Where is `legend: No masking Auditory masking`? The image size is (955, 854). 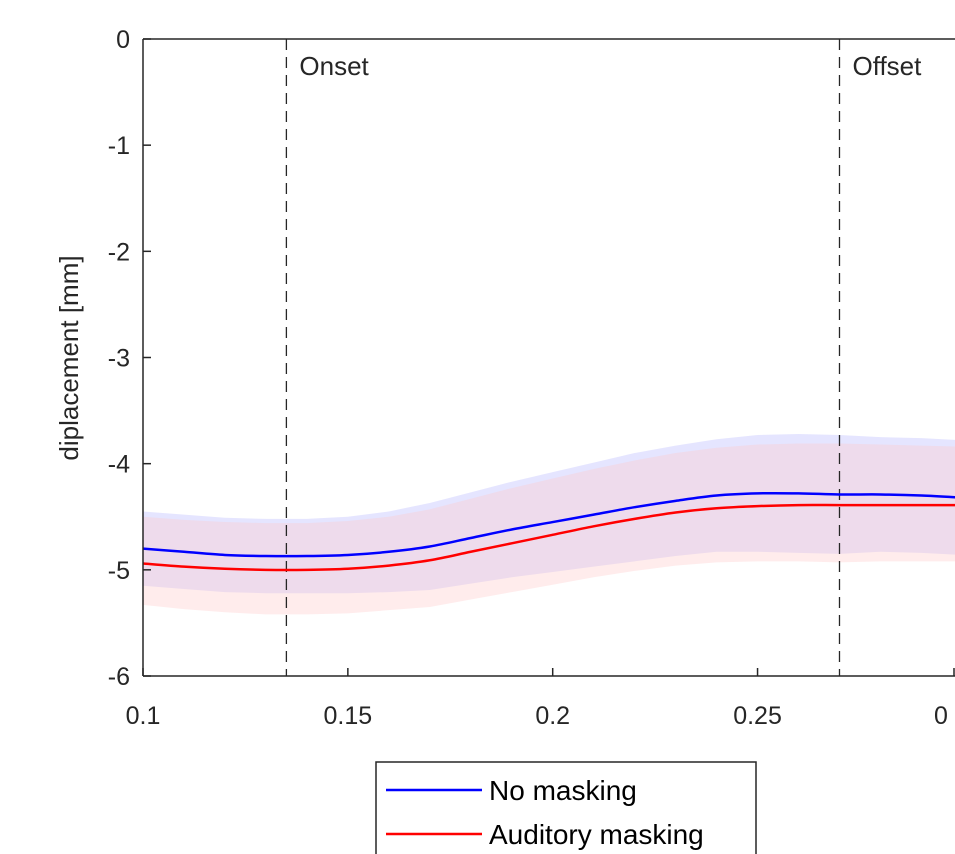
legend: No masking Auditory masking is located at coordinates (566, 807).